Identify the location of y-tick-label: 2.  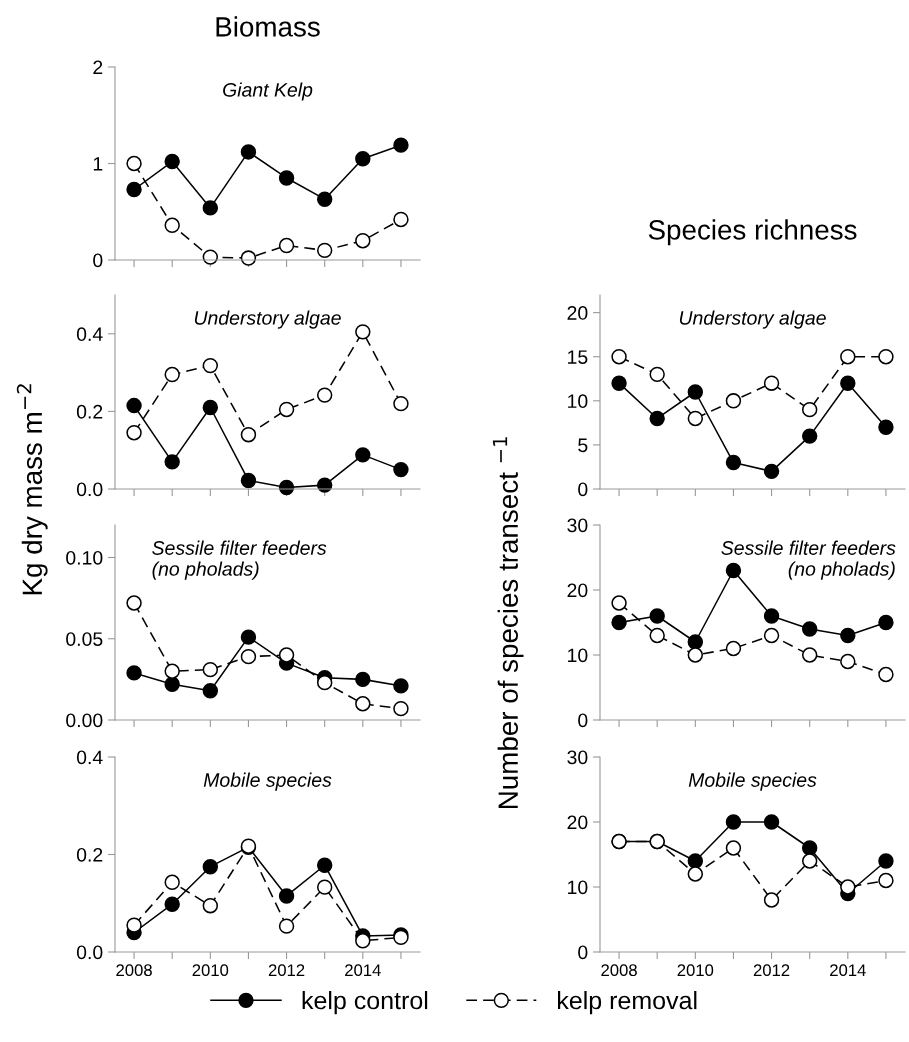
(98, 67).